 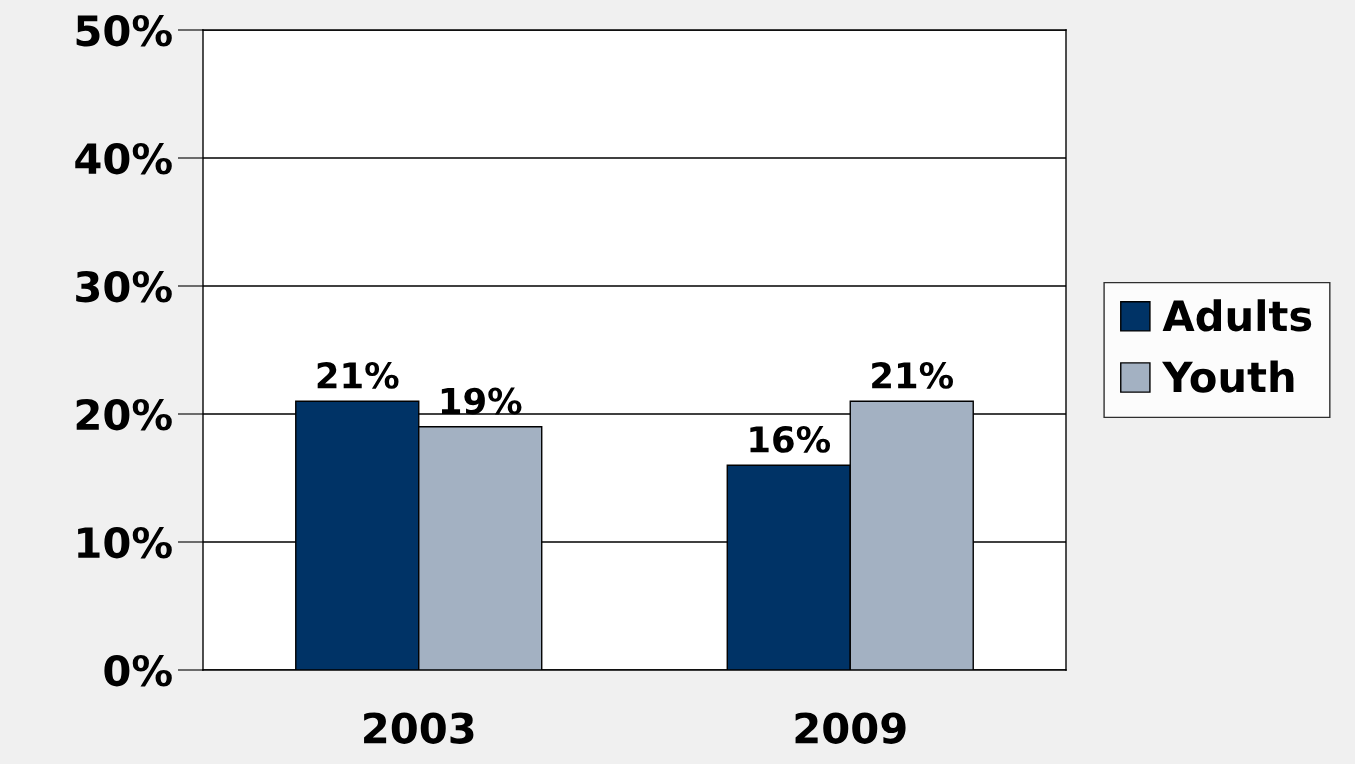 What do you see at coordinates (1237, 315) in the screenshot?
I see `legend-label: Adults` at bounding box center [1237, 315].